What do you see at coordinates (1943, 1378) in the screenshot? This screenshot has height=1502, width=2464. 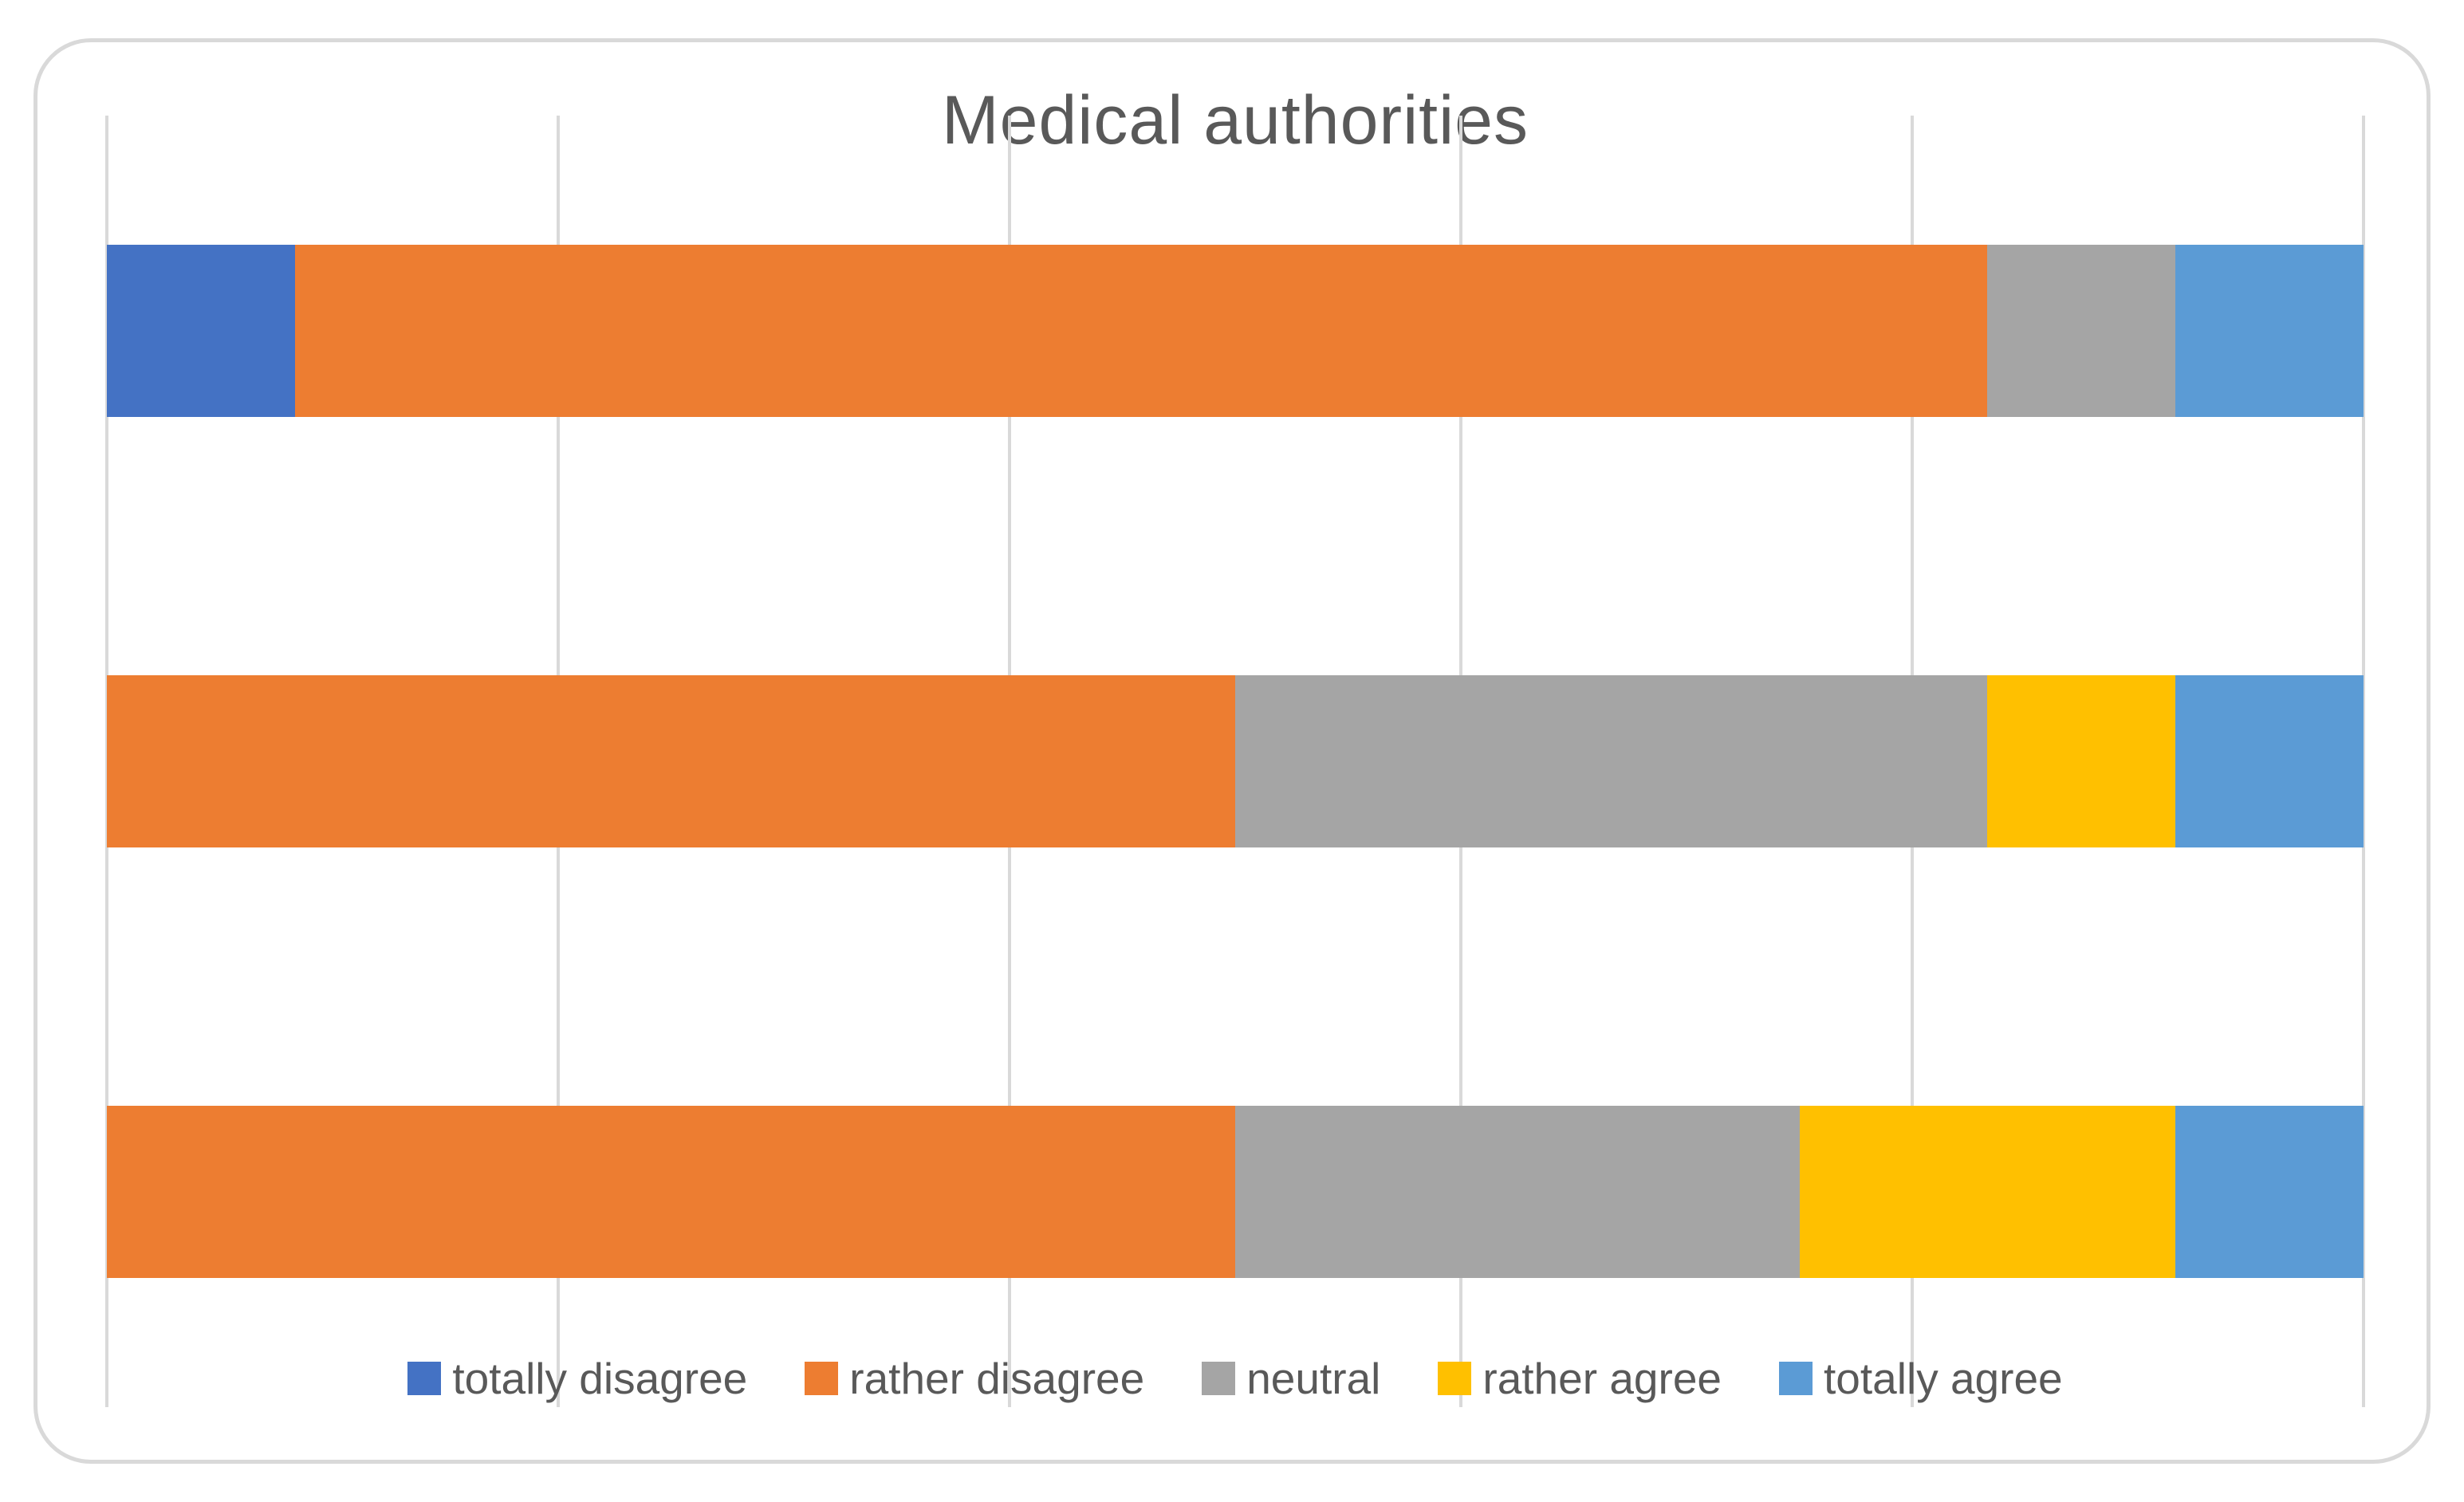 I see `legend-label: totally agree` at bounding box center [1943, 1378].